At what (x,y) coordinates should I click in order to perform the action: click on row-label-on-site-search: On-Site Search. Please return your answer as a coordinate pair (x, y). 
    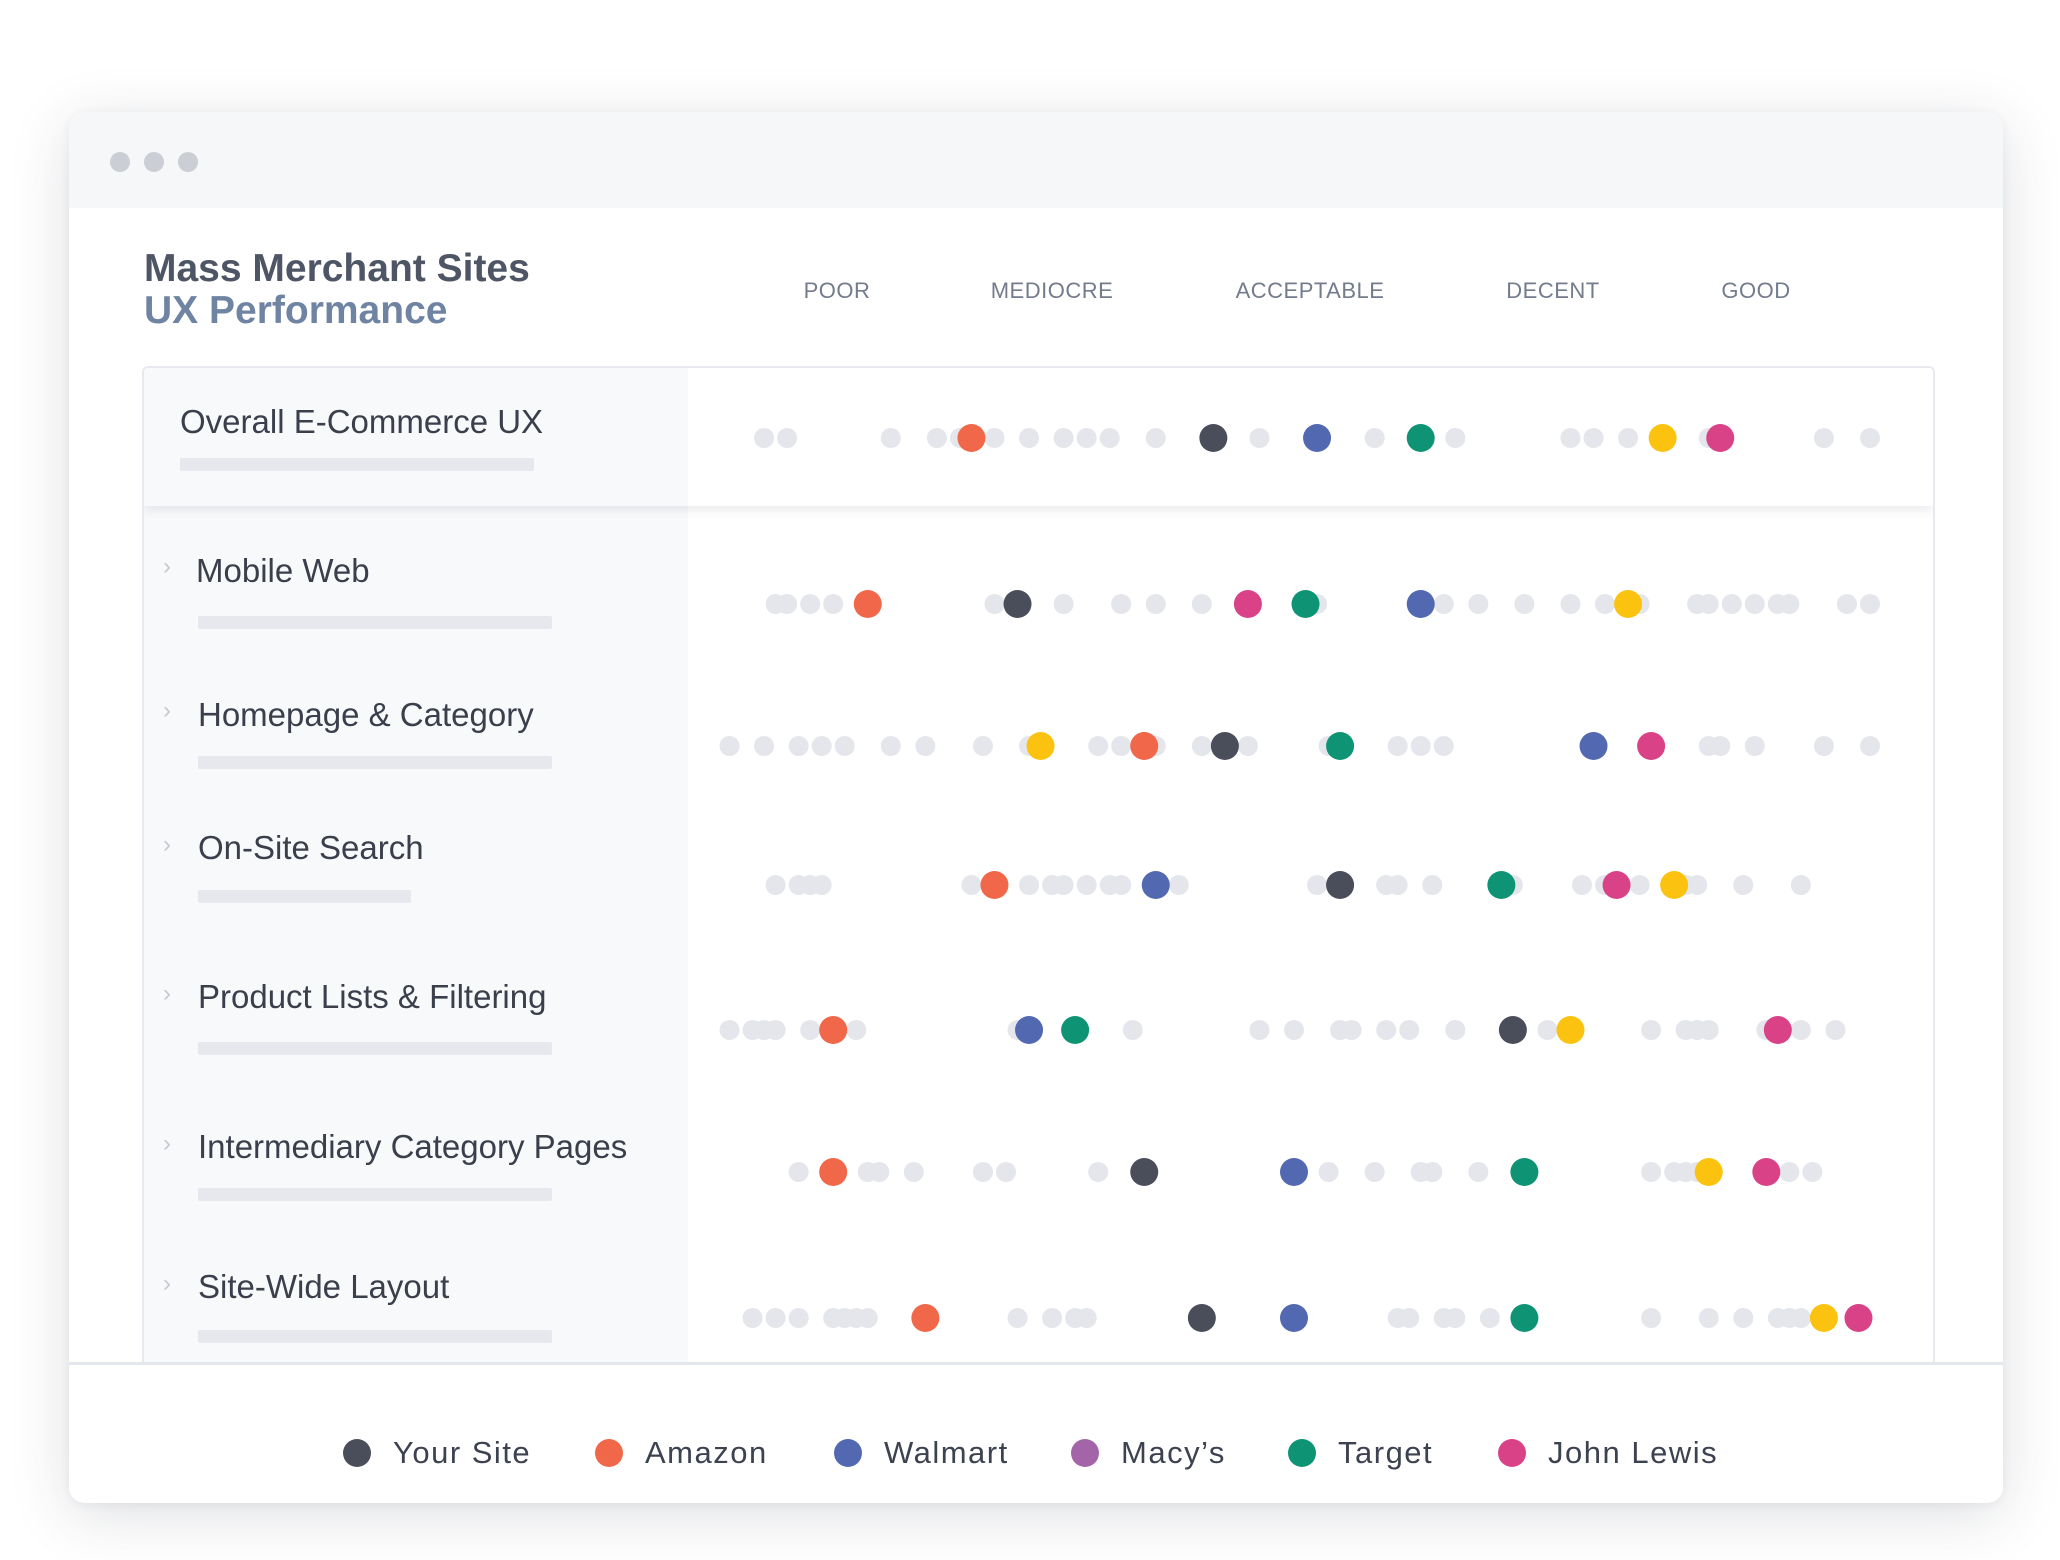
    Looking at the image, I should click on (311, 847).